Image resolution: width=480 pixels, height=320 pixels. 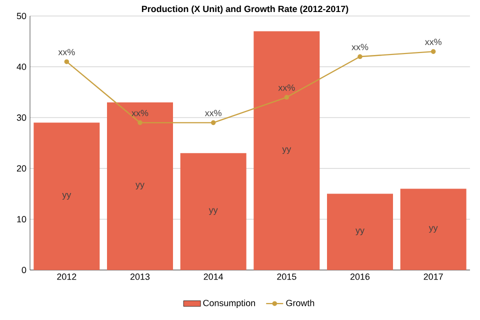 What do you see at coordinates (433, 277) in the screenshot?
I see `x-tick-label: 2017` at bounding box center [433, 277].